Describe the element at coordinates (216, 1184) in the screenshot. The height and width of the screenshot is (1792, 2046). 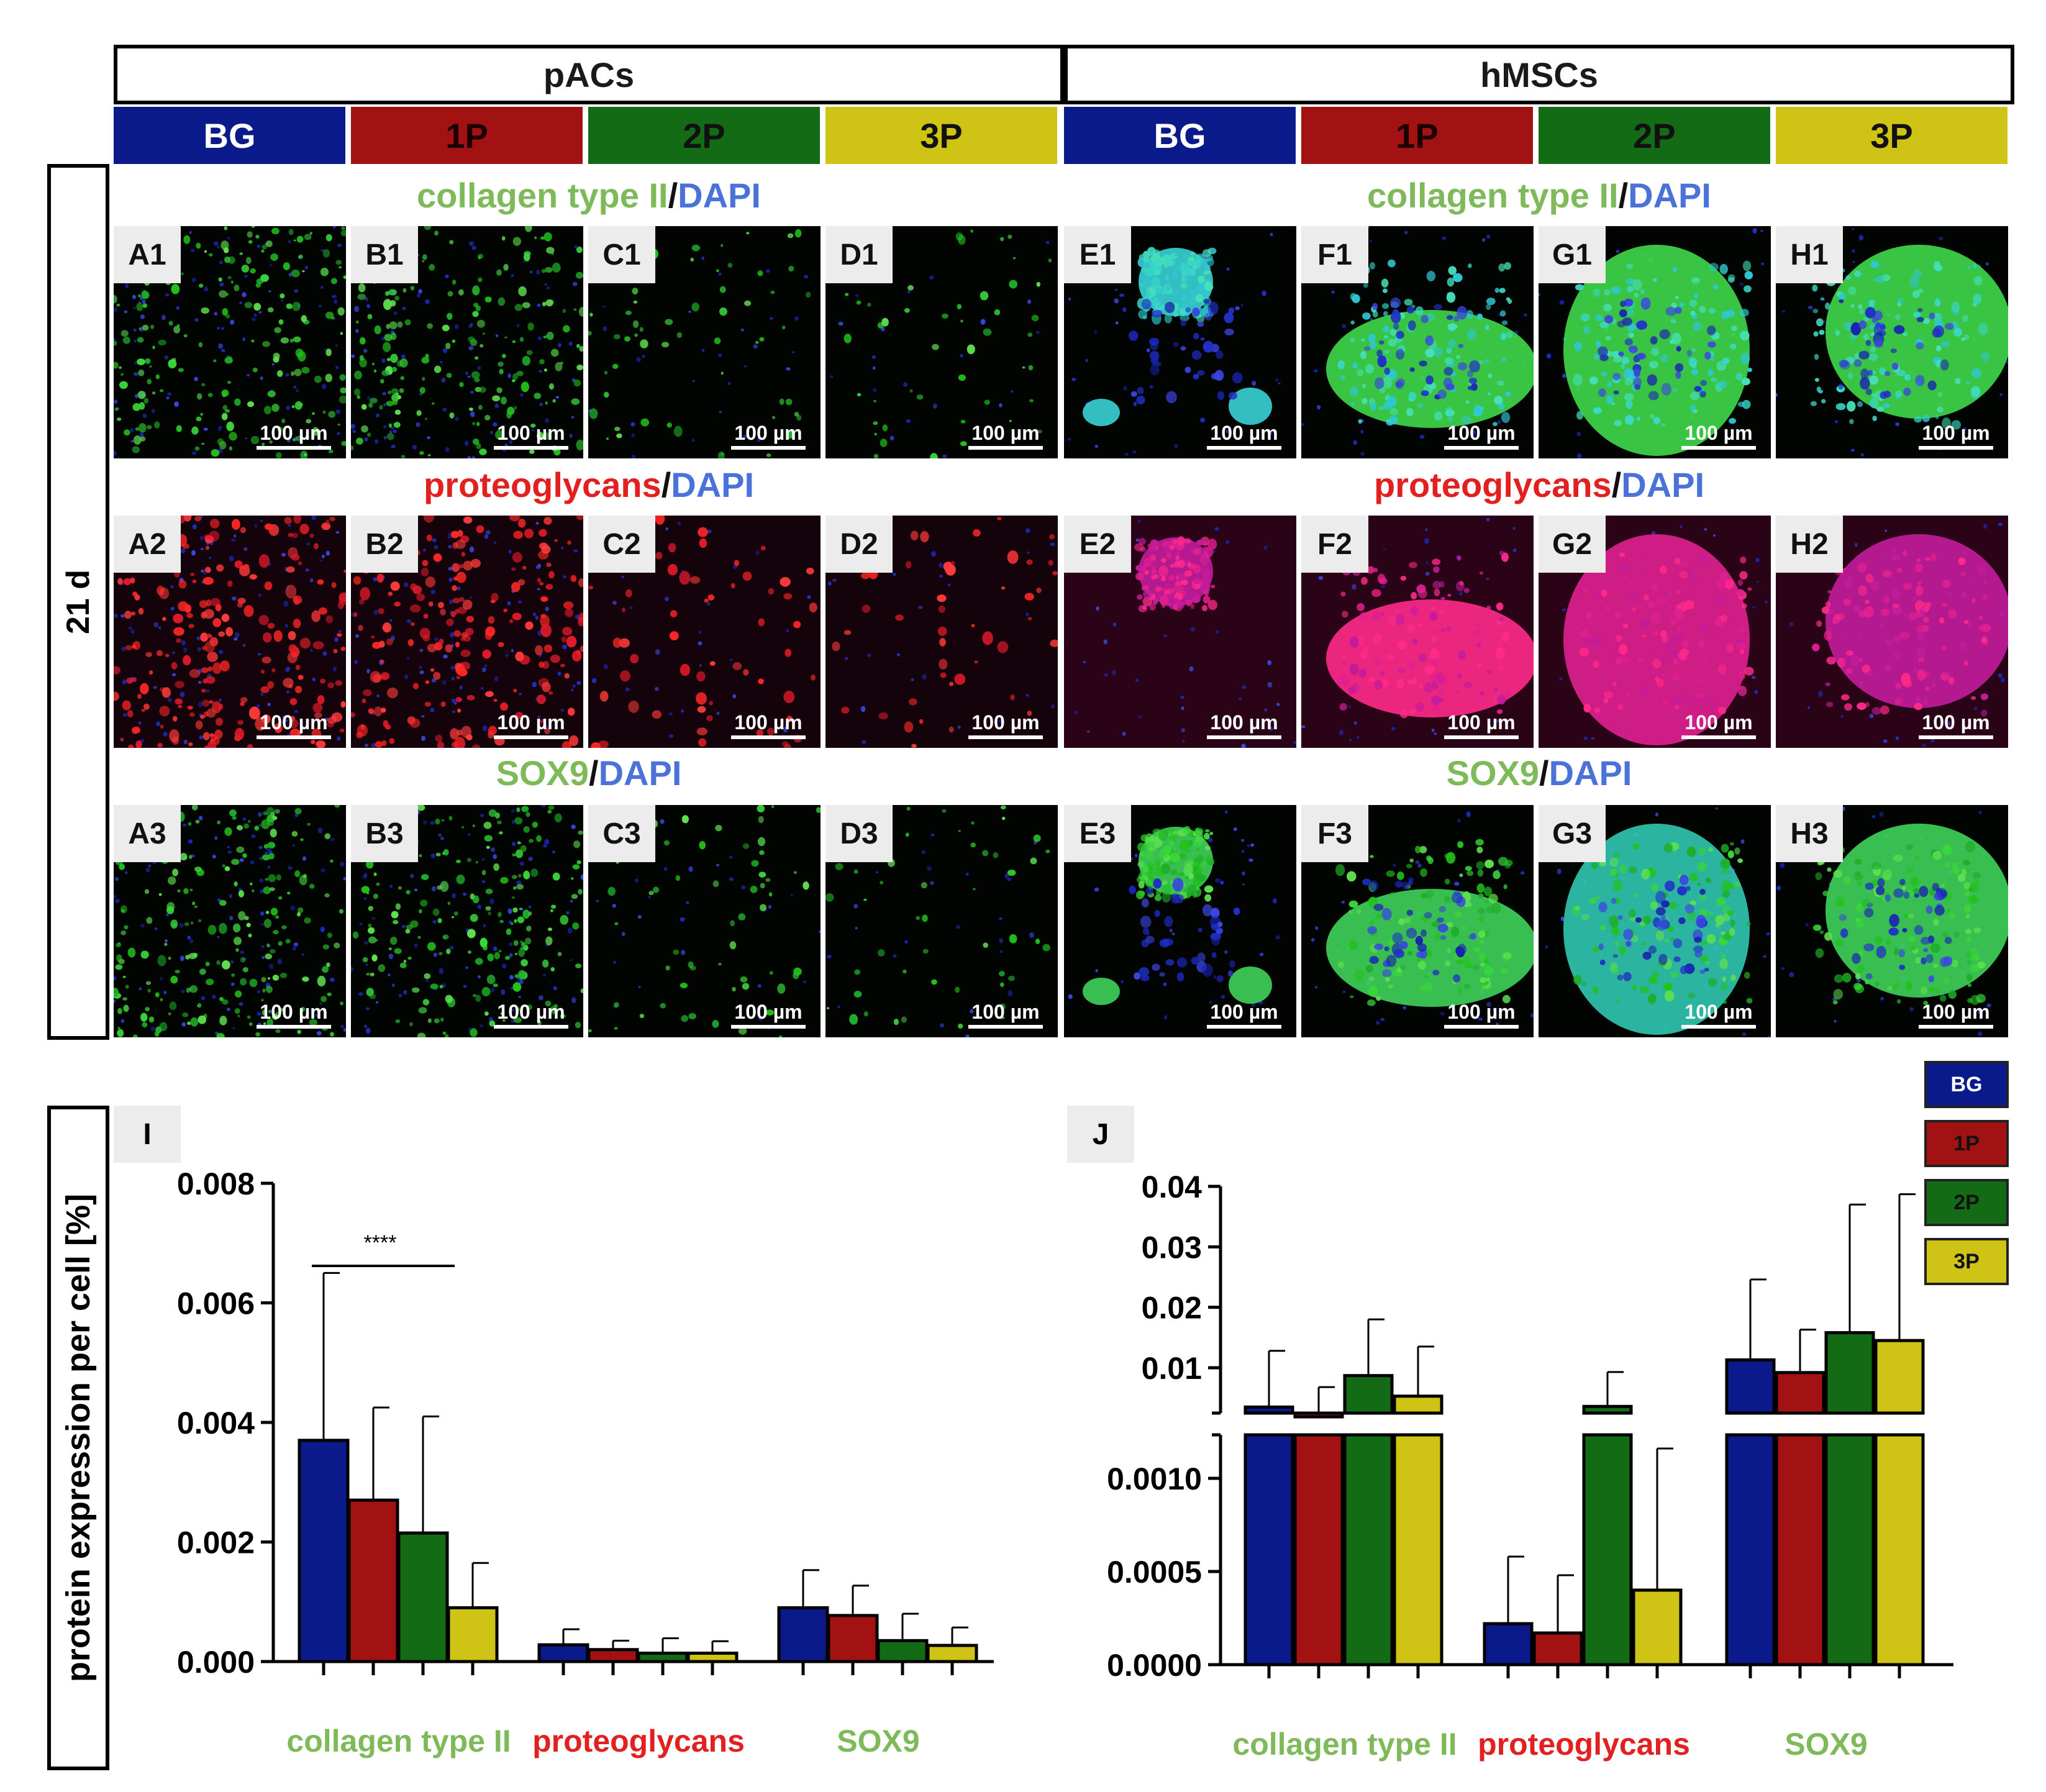
I see `y-tick-label: 0.008` at that location.